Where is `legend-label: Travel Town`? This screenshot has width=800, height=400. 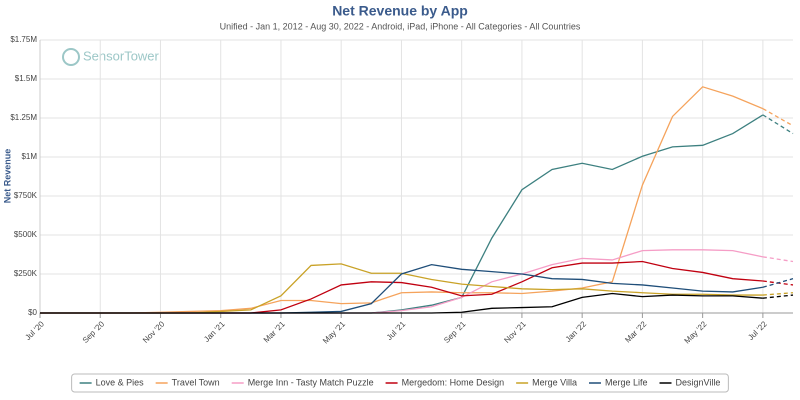 legend-label: Travel Town is located at coordinates (196, 382).